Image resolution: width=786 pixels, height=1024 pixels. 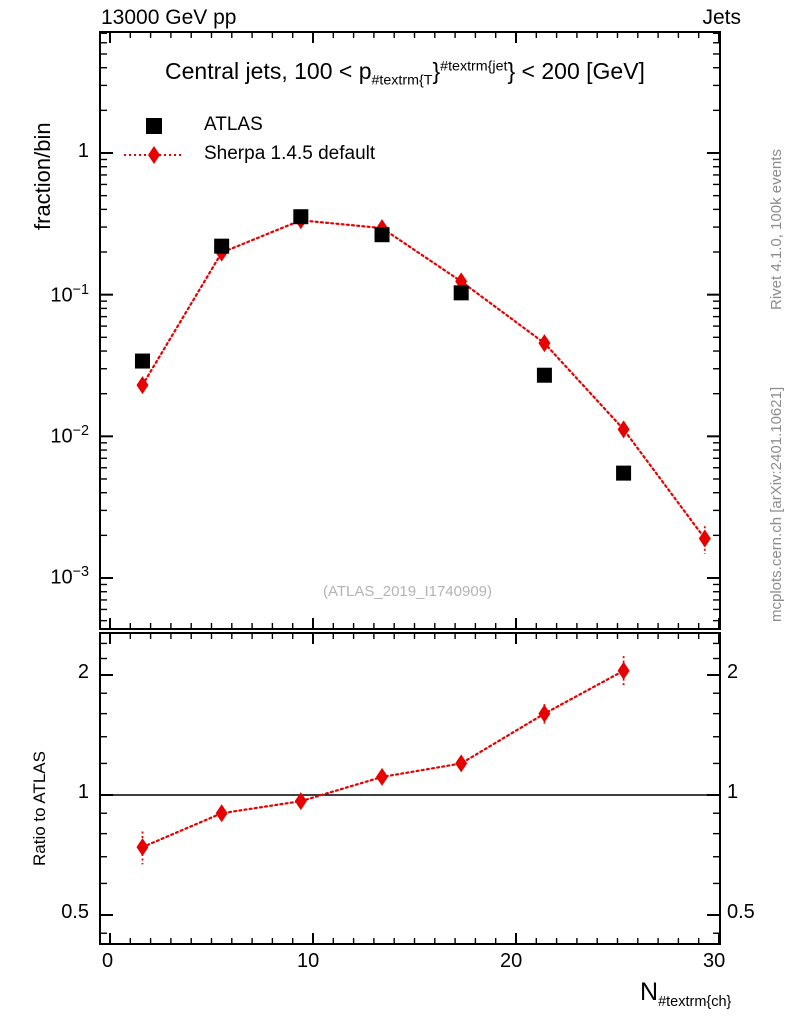 I want to click on x-axis-label-base: N, so click(x=649, y=992).